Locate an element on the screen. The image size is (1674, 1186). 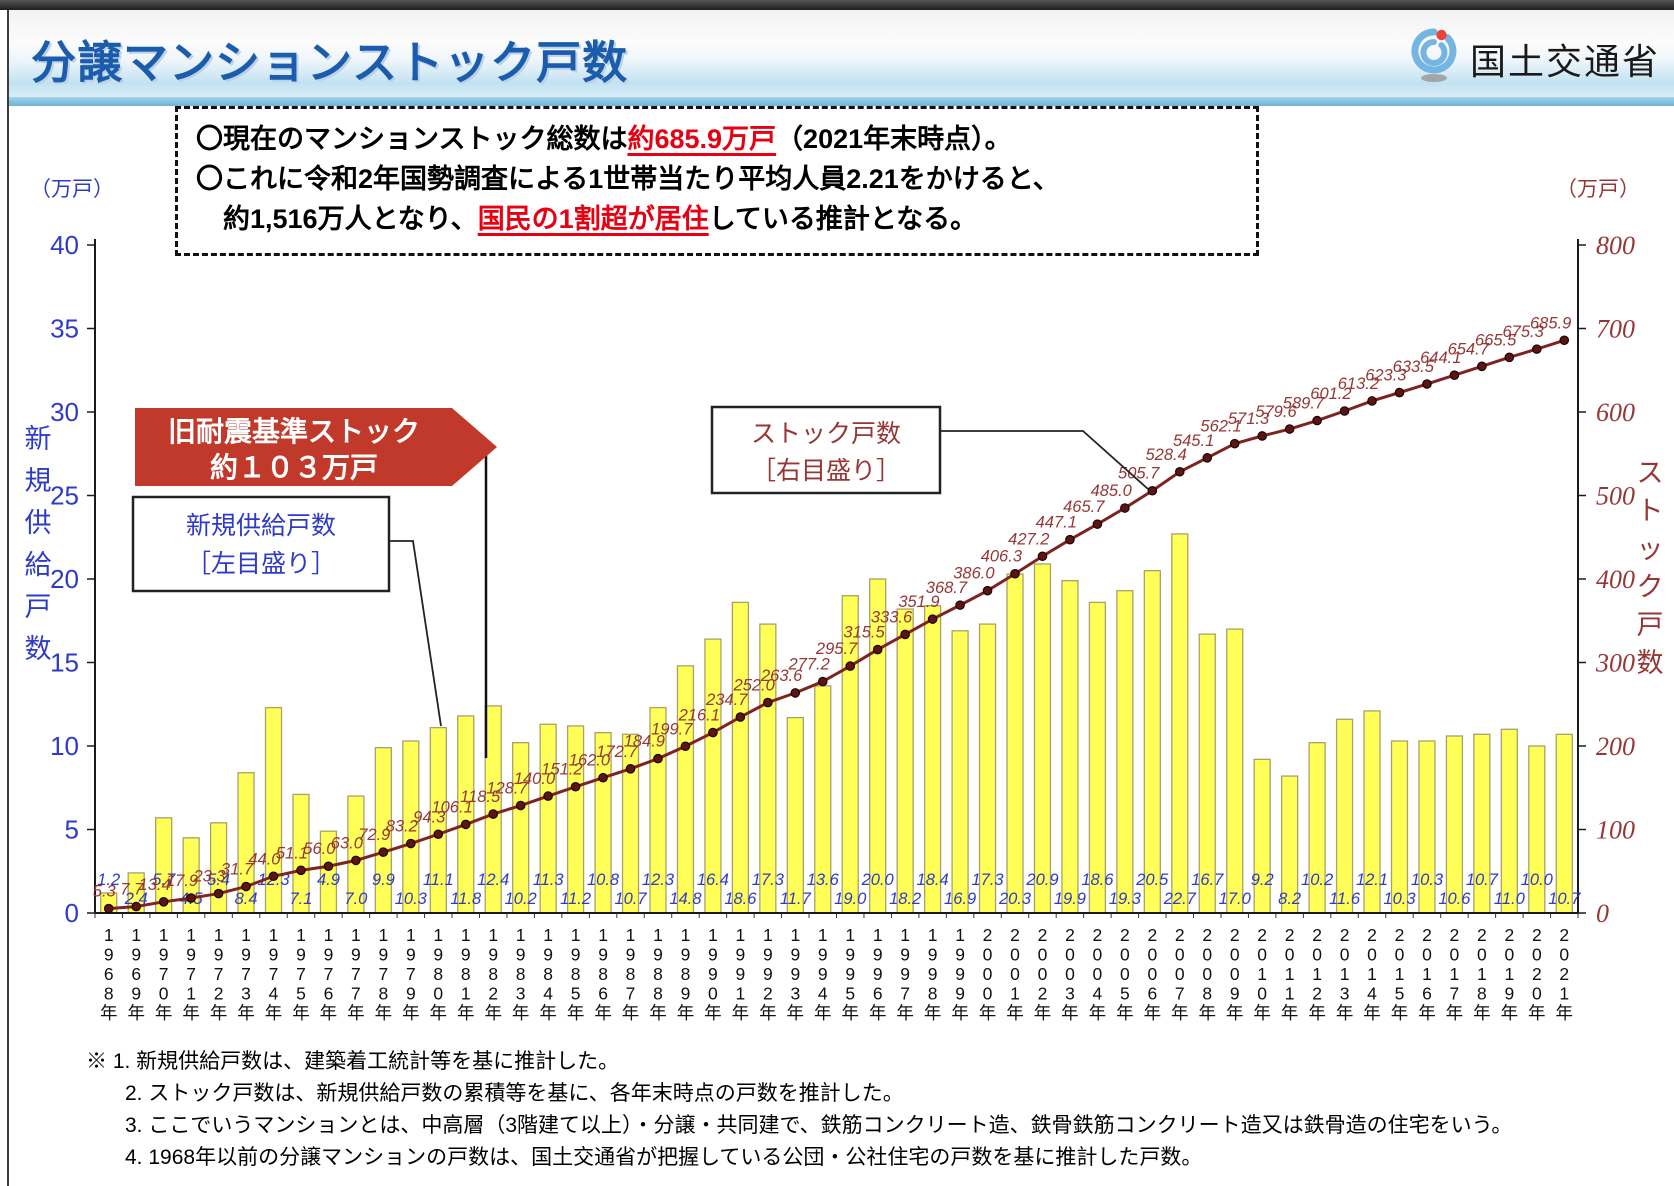
bar-label-2014: 12.1 is located at coordinates (1372, 880).